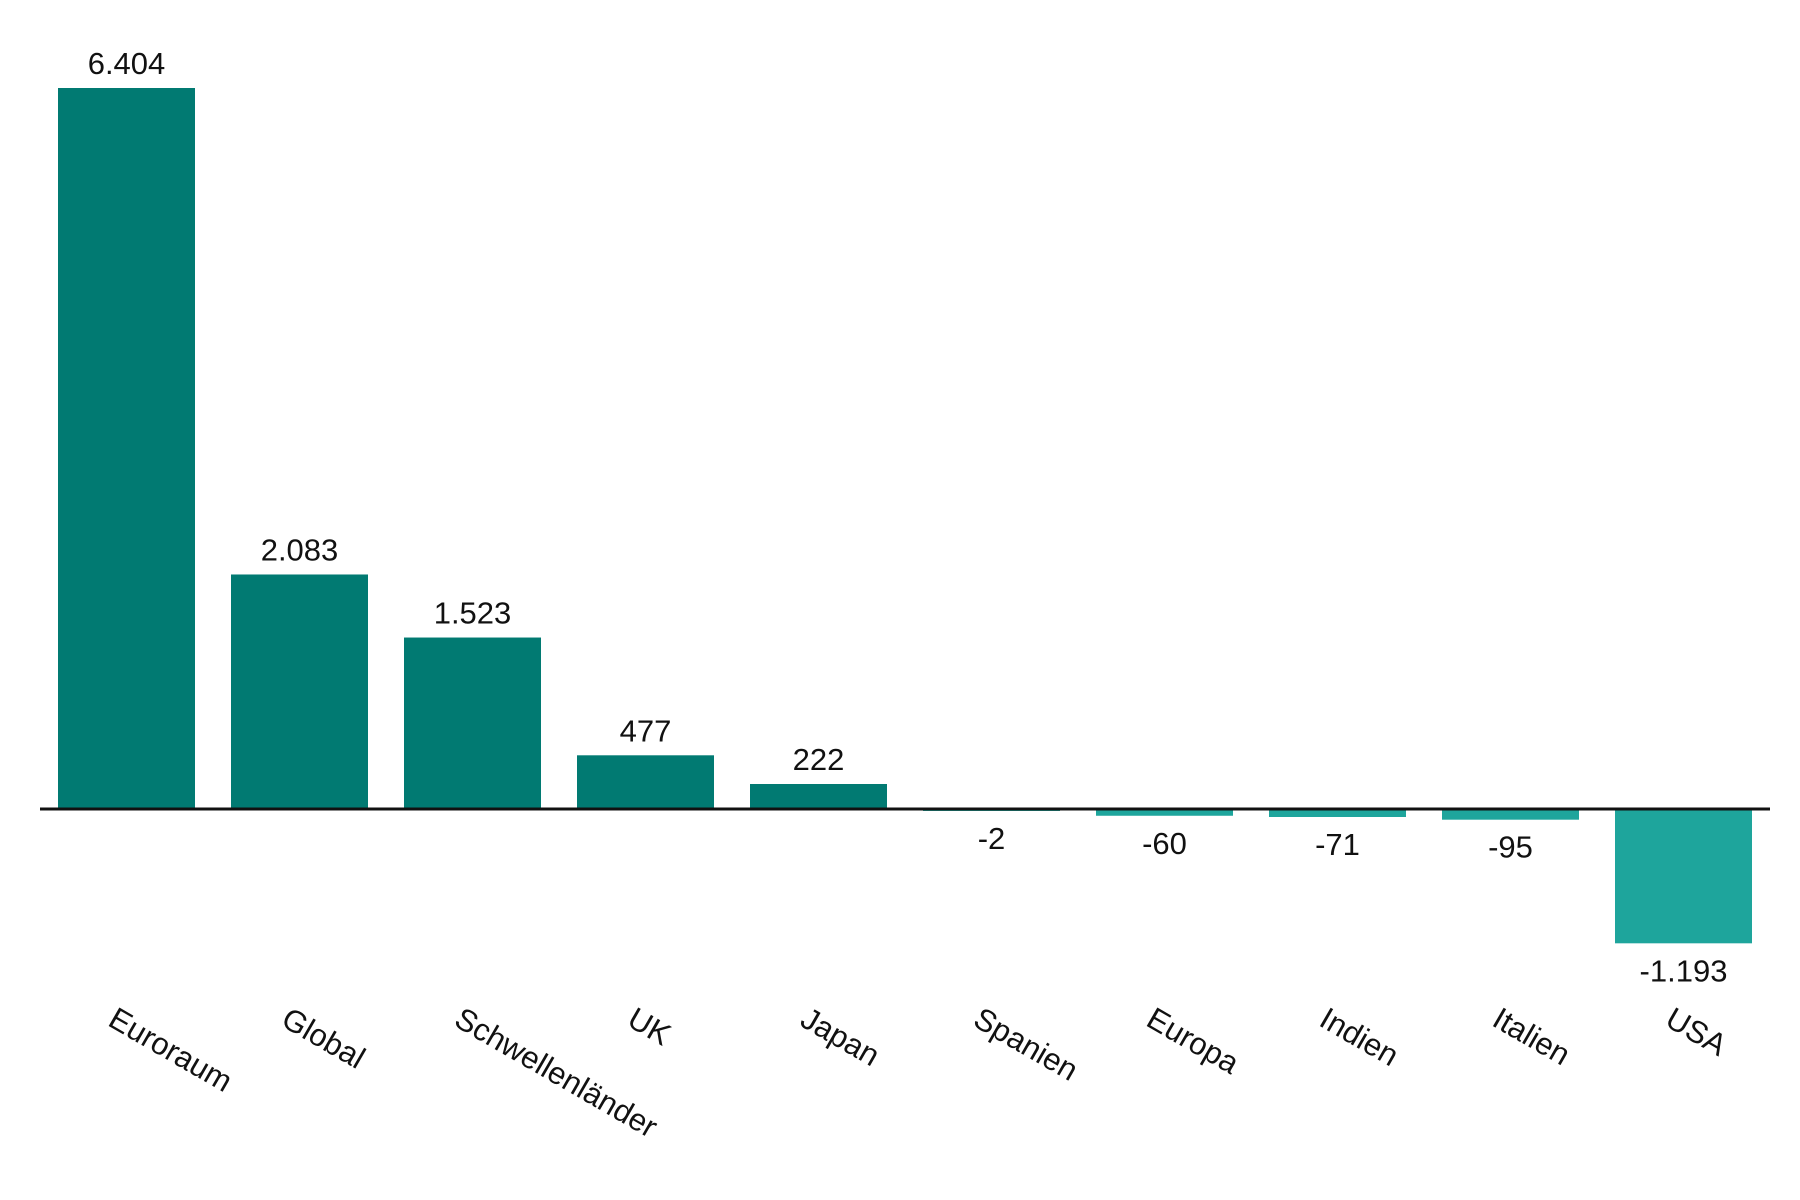 The width and height of the screenshot is (1800, 1200). I want to click on data-label: -60, so click(1164, 843).